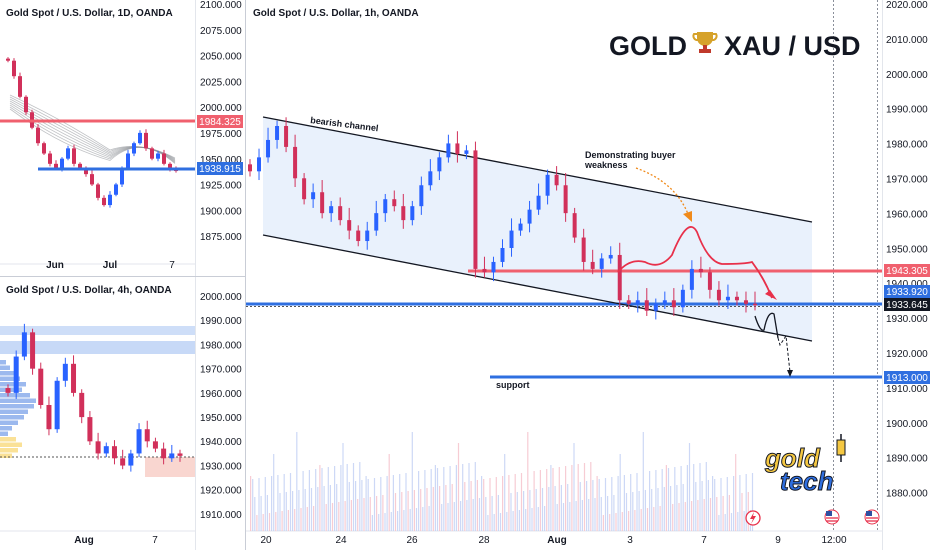 The width and height of the screenshot is (932, 555). Describe the element at coordinates (753, 518) in the screenshot. I see `lightning-bolt` at that location.